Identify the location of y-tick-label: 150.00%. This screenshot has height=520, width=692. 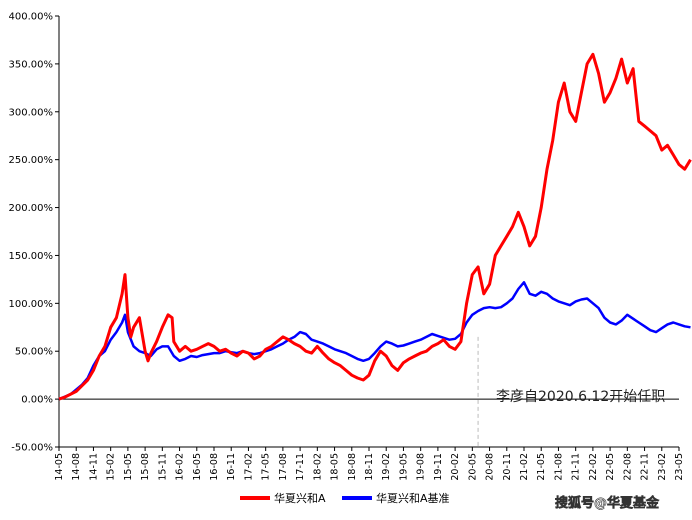
(31, 256).